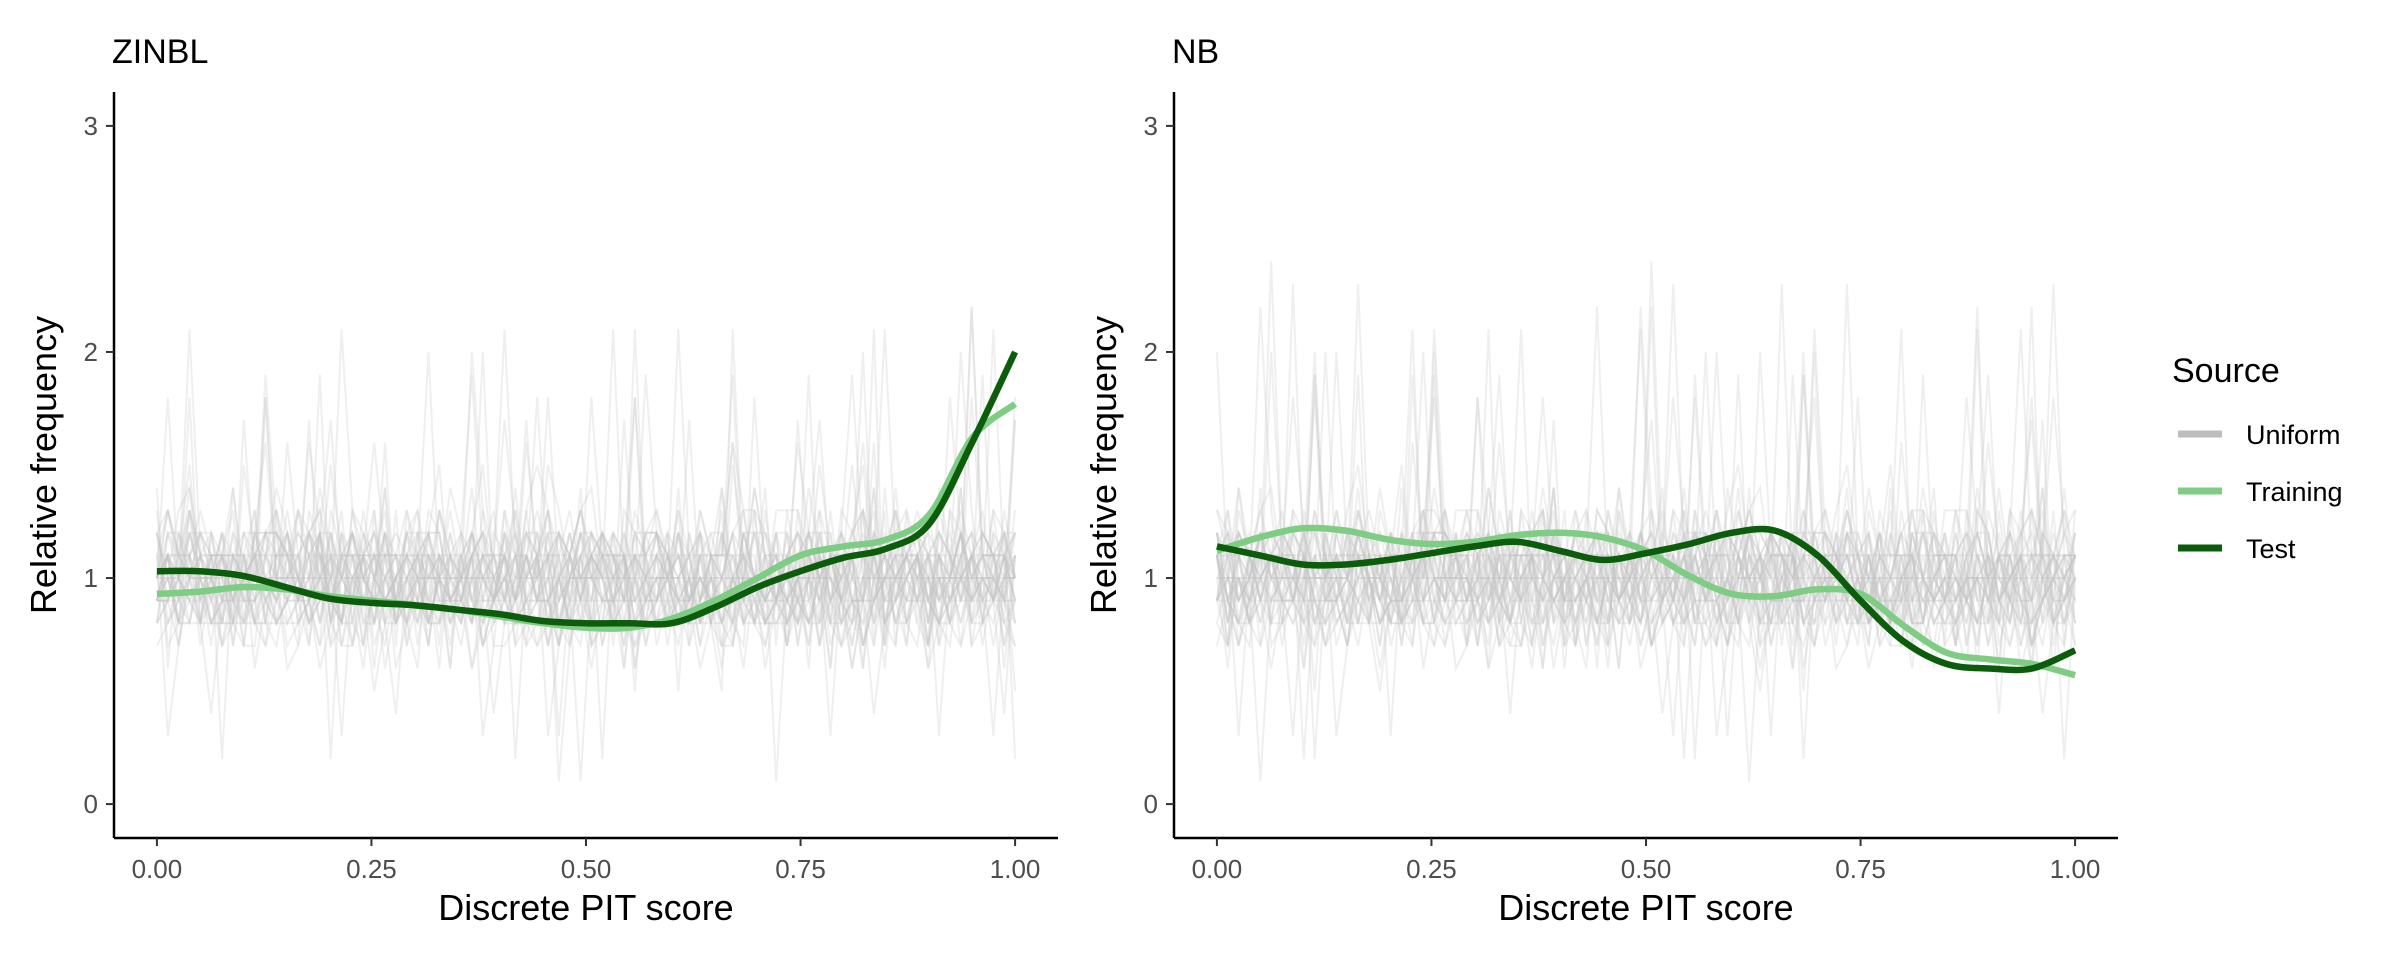 Image resolution: width=2400 pixels, height=960 pixels. Describe the element at coordinates (2226, 371) in the screenshot. I see `legend-title: Source` at that location.